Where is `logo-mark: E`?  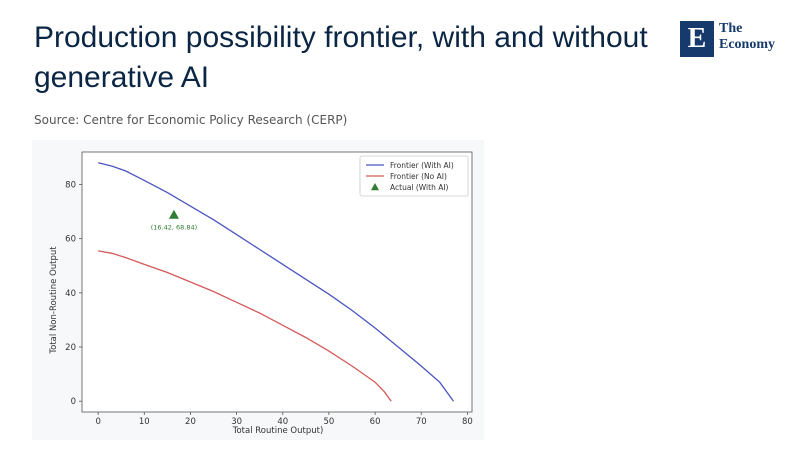 logo-mark: E is located at coordinates (697, 39).